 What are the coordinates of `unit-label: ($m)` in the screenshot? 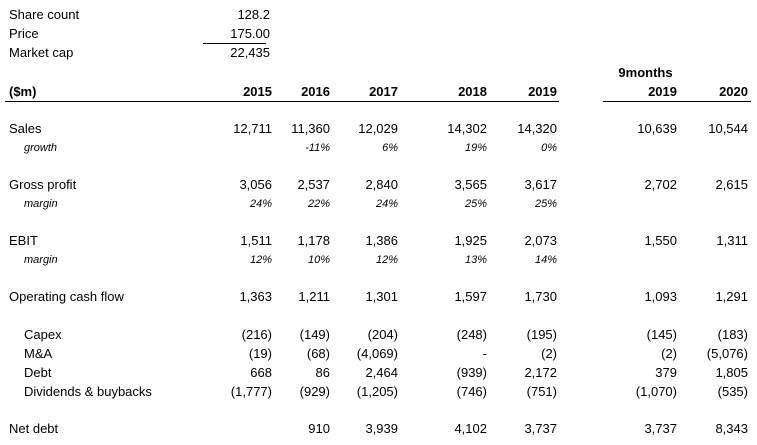 It's located at (23, 91).